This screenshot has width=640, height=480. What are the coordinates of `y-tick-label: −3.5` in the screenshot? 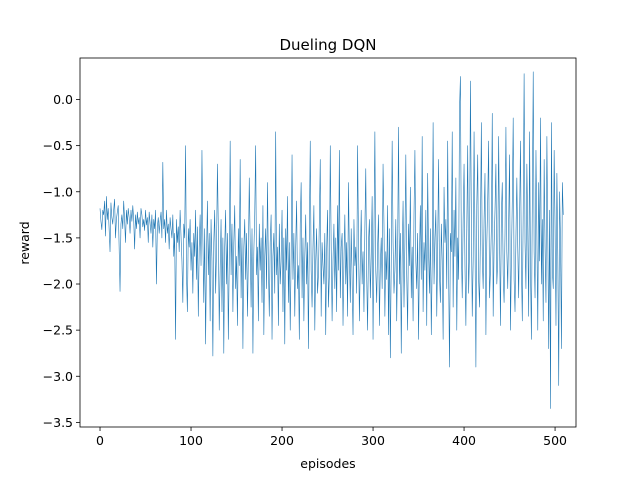 It's located at (58, 422).